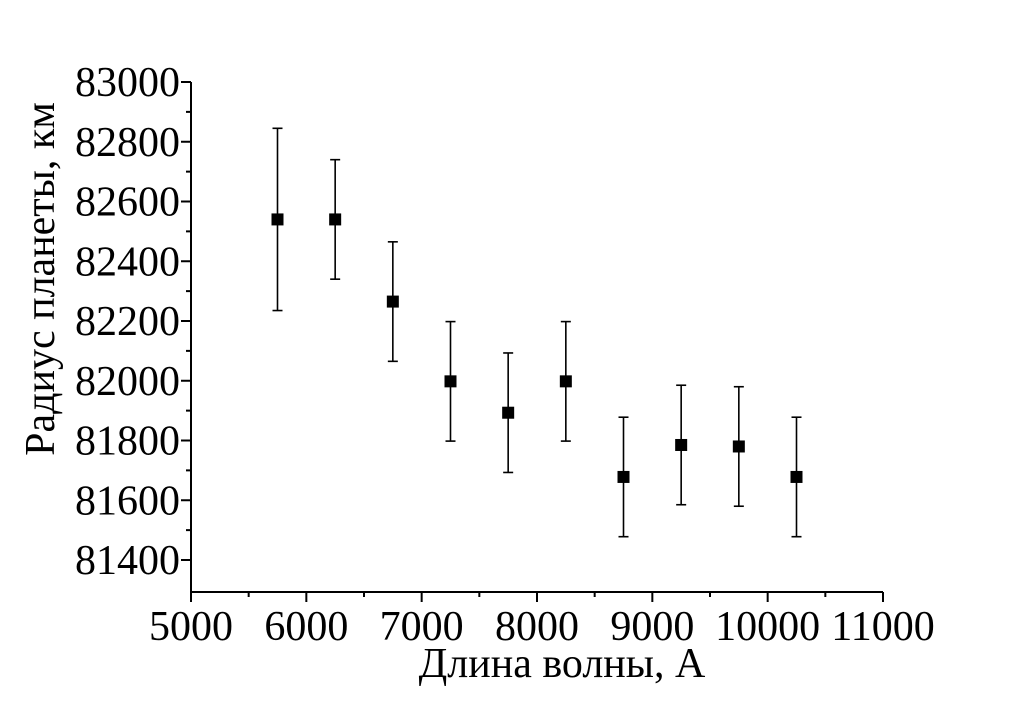 This screenshot has height=716, width=1026. Describe the element at coordinates (191, 627) in the screenshot. I see `x-tick-label: 5000` at that location.